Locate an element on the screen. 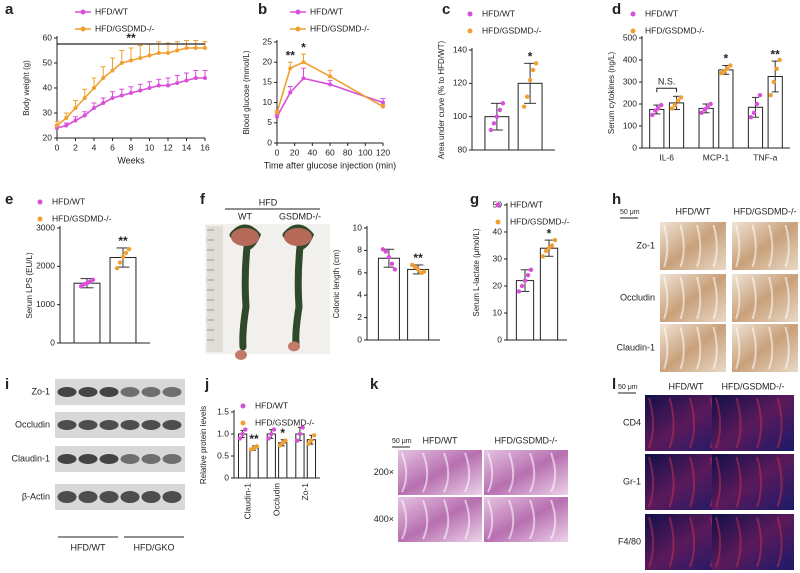 The height and width of the screenshot is (573, 800). y-axis-label: Blood glucose (mmol/L) is located at coordinates (246, 92).